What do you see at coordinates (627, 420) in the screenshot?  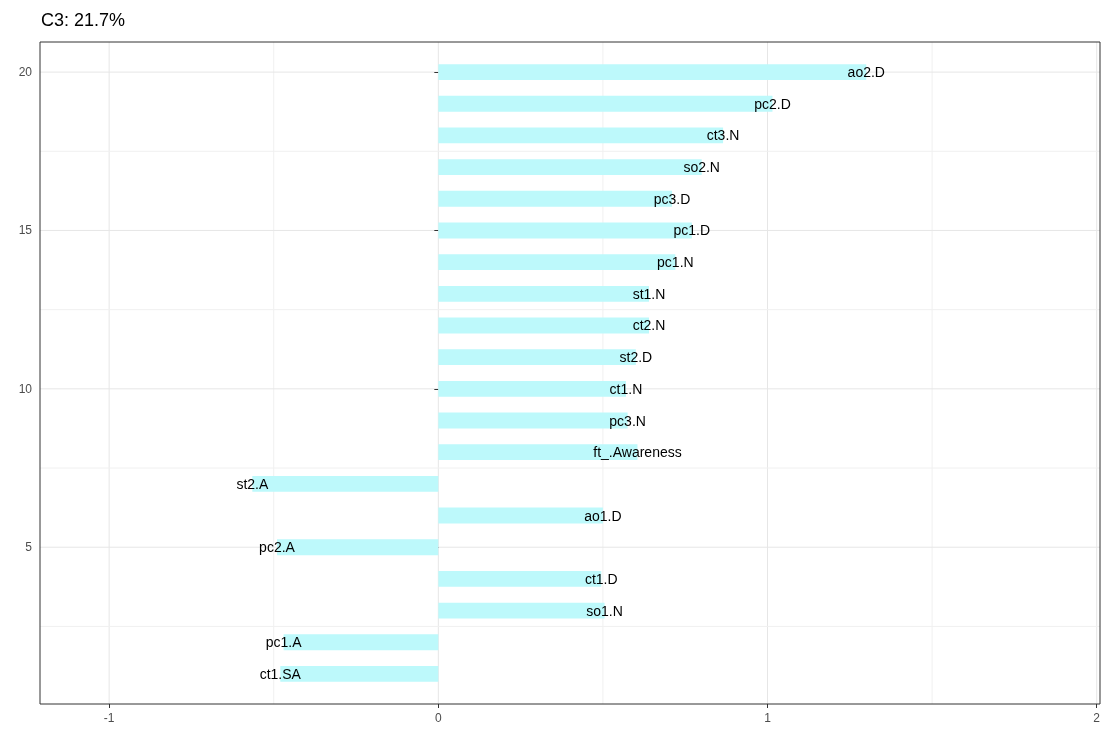 I see `annotation: pc3.N` at bounding box center [627, 420].